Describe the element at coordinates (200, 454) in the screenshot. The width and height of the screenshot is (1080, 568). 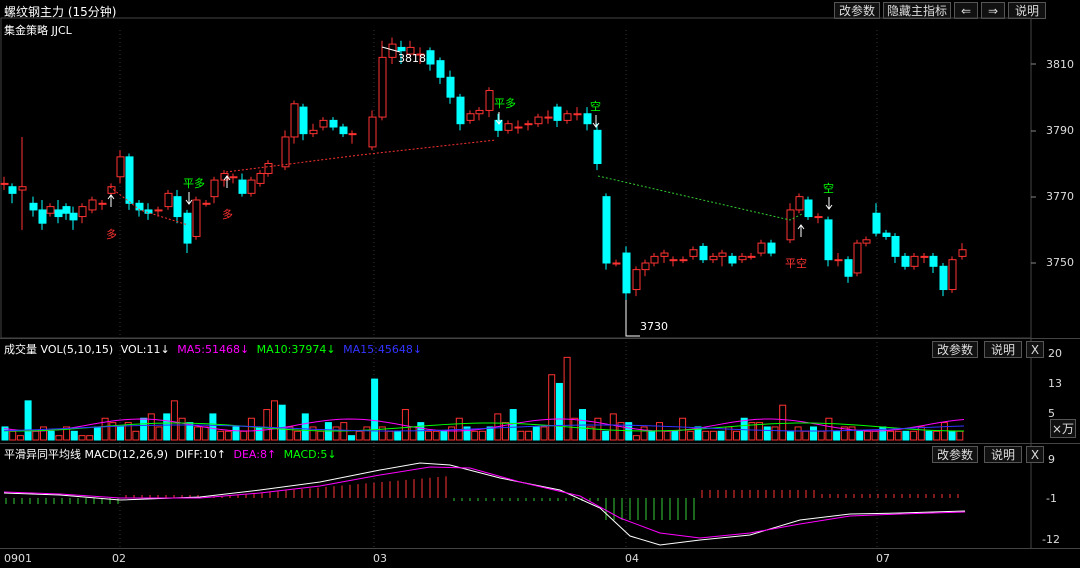
I see `diff-value: DIFF:10↑` at that location.